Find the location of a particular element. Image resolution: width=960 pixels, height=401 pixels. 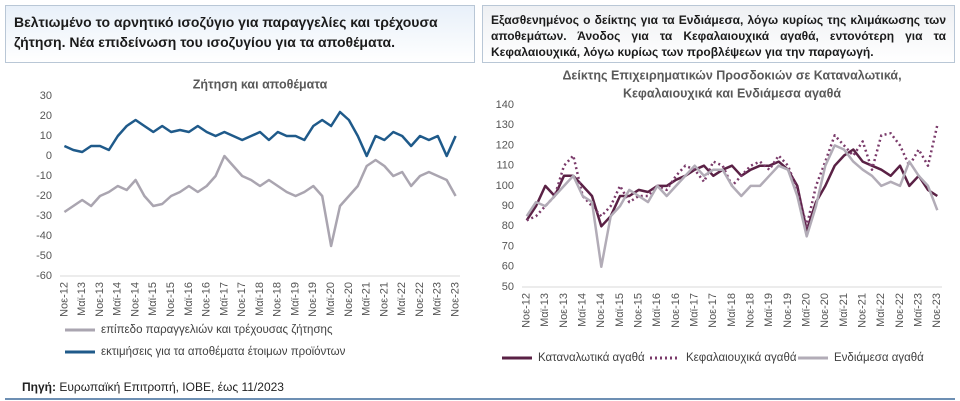

y-tick-label: 50 is located at coordinates (508, 287).